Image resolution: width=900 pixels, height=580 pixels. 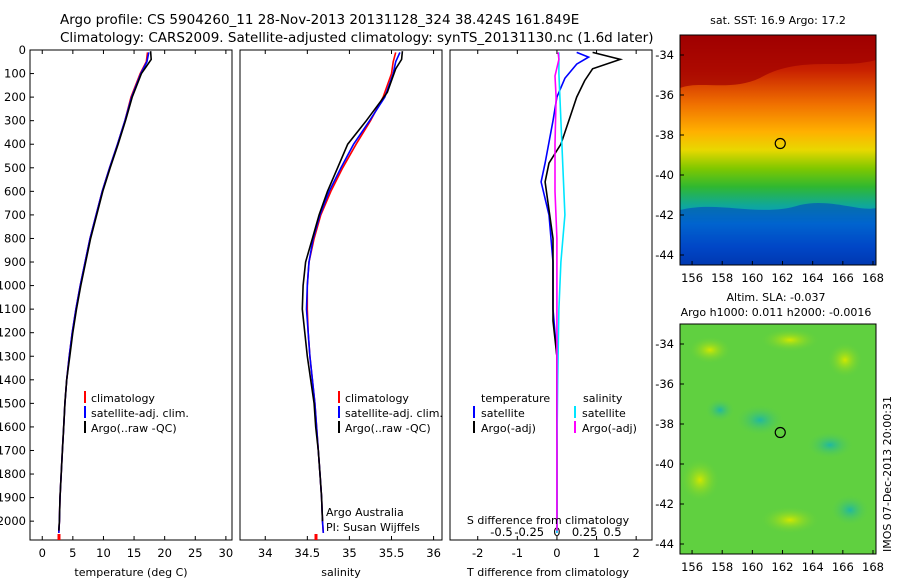 I want to click on y-tick-label: 400, so click(x=15, y=144).